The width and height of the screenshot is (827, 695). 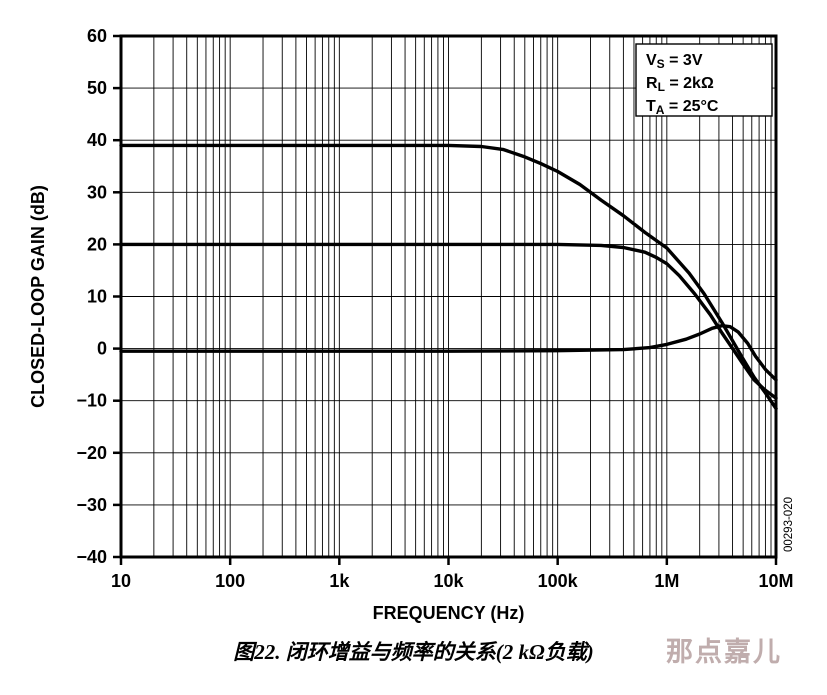 What do you see at coordinates (449, 613) in the screenshot?
I see `x-axis-title: FREQUENCY (Hz)` at bounding box center [449, 613].